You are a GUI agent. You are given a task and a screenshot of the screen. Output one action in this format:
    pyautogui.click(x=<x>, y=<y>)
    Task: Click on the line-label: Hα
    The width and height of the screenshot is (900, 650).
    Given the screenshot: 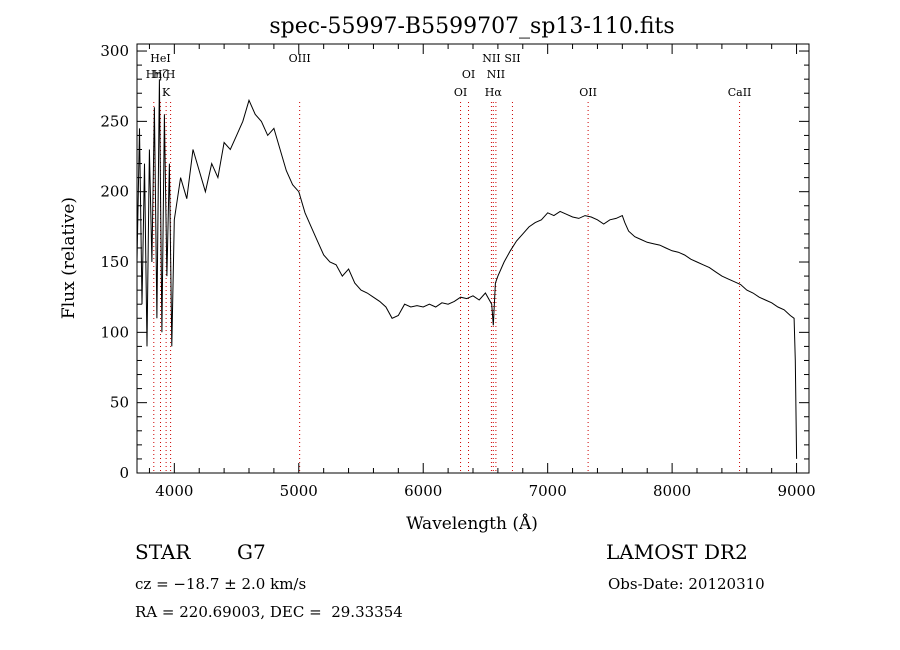 What is the action you would take?
    pyautogui.click(x=494, y=92)
    